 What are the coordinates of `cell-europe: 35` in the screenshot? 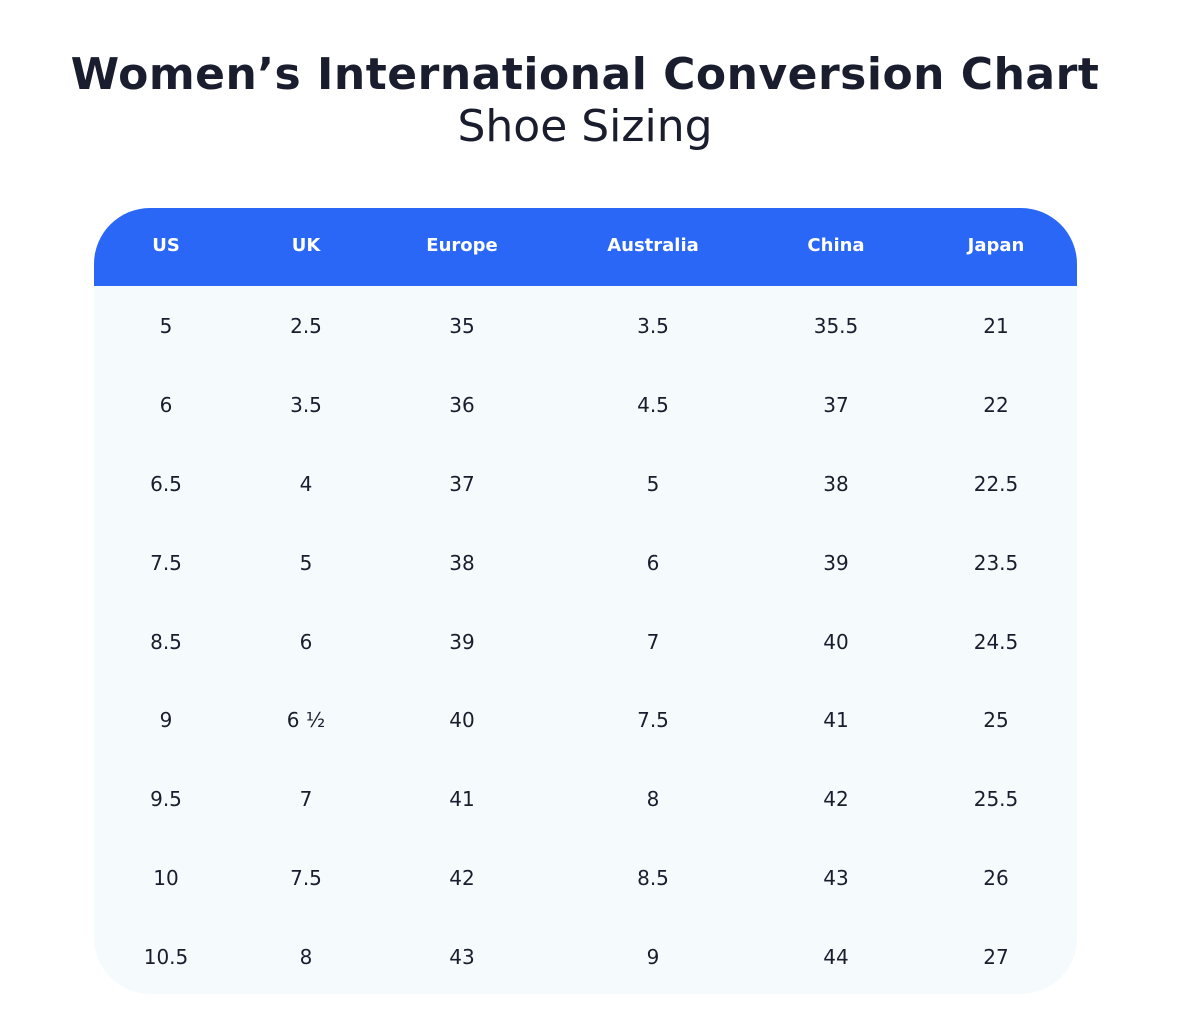 It's located at (462, 326).